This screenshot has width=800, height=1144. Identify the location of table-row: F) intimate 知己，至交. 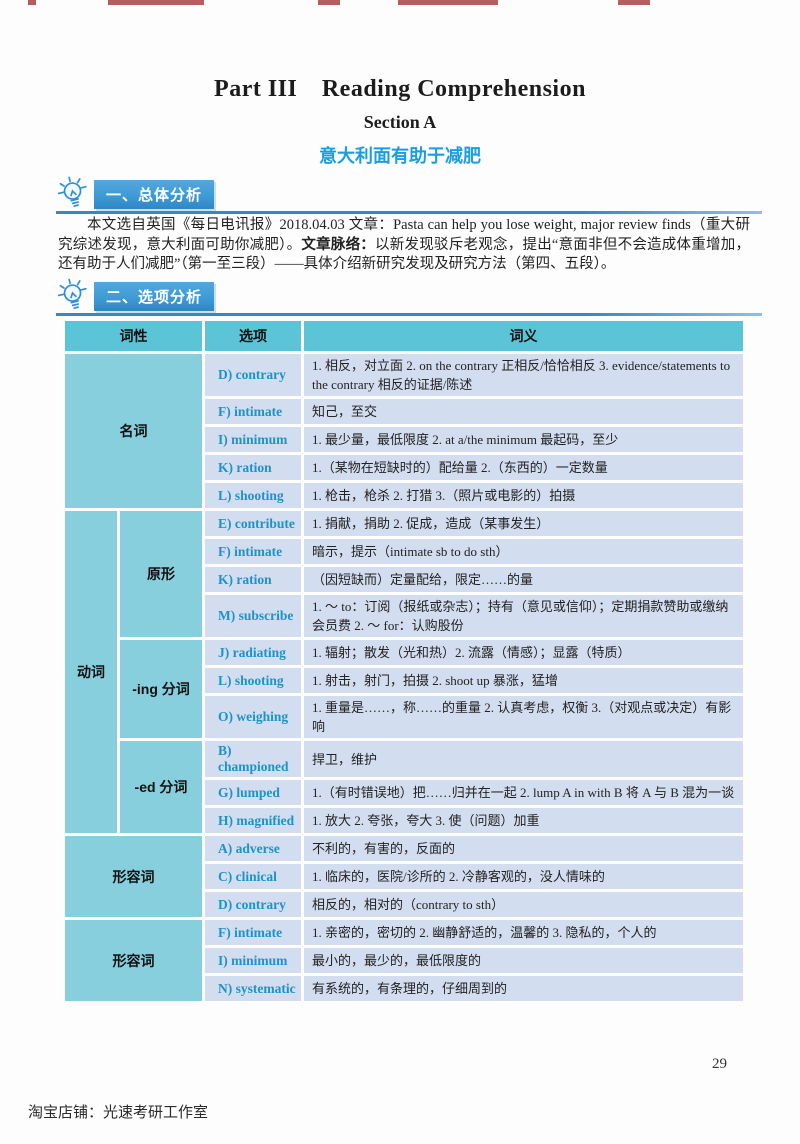
(404, 411).